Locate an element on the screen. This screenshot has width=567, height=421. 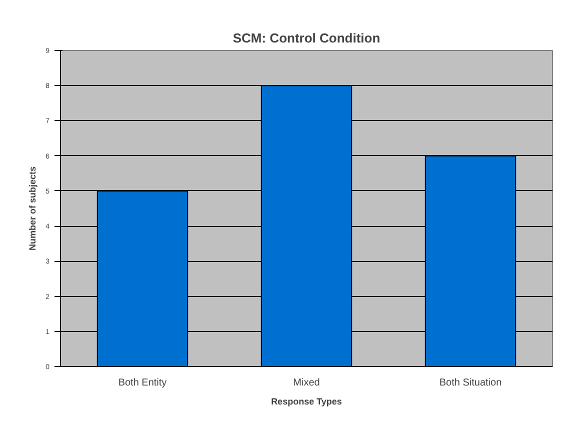
x-tick-label: Mixed is located at coordinates (306, 383).